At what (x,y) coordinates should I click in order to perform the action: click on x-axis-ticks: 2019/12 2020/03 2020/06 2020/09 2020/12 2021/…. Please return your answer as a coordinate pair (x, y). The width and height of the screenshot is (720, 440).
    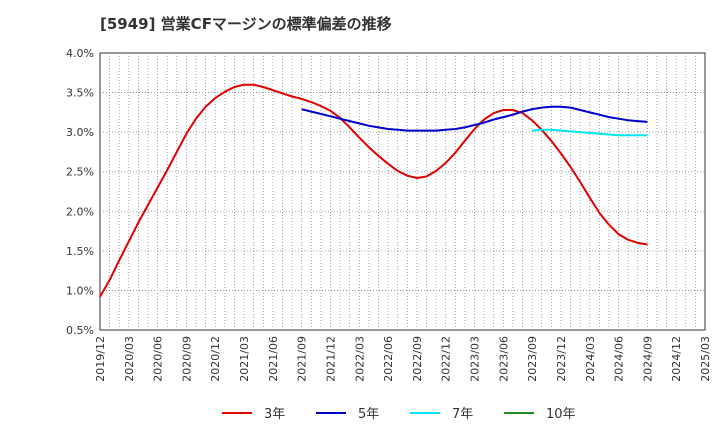
    Looking at the image, I should click on (403, 359).